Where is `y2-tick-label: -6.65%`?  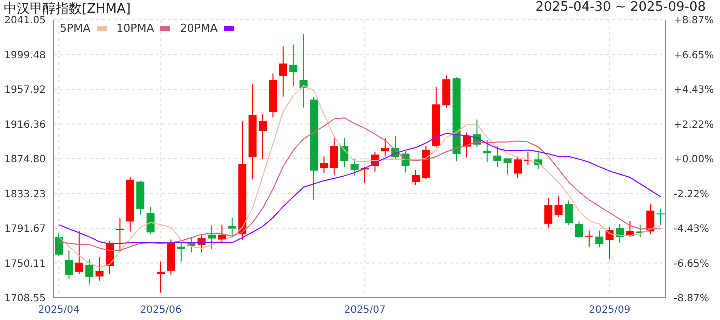
y2-tick-label: -6.65% is located at coordinates (692, 264).